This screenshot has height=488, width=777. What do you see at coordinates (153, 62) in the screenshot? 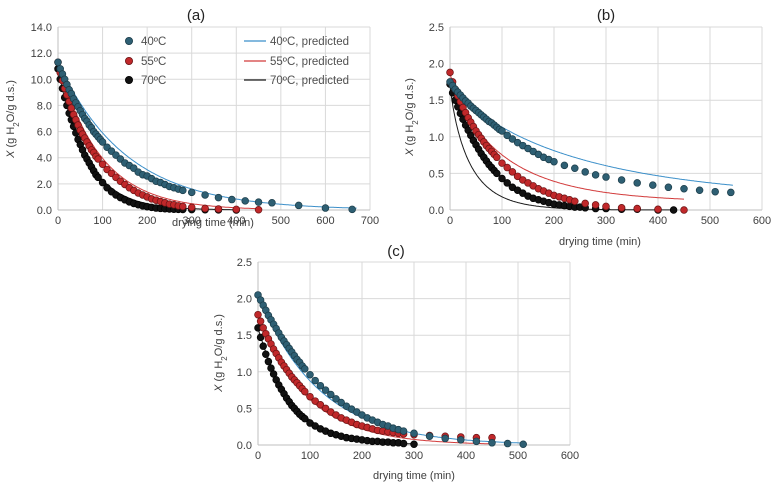
I see `legend-label-55c: 55ºC` at bounding box center [153, 62].